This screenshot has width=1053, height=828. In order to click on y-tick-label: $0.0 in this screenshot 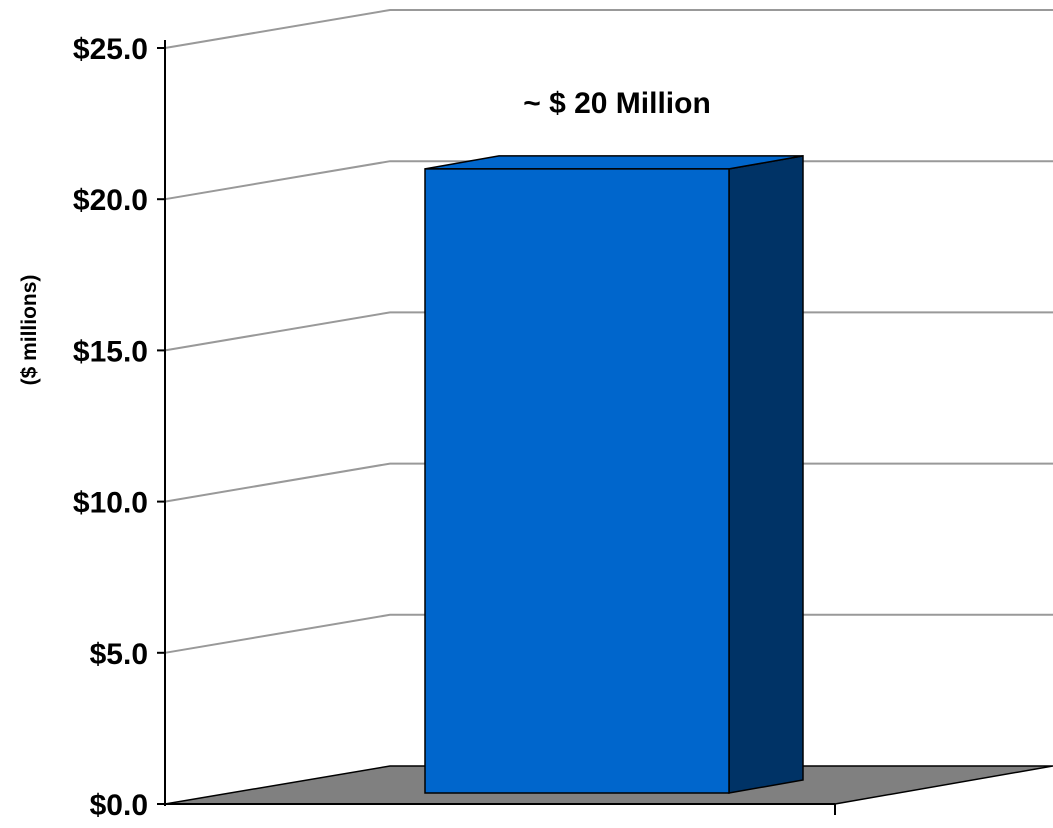, I will do `click(119, 805)`.